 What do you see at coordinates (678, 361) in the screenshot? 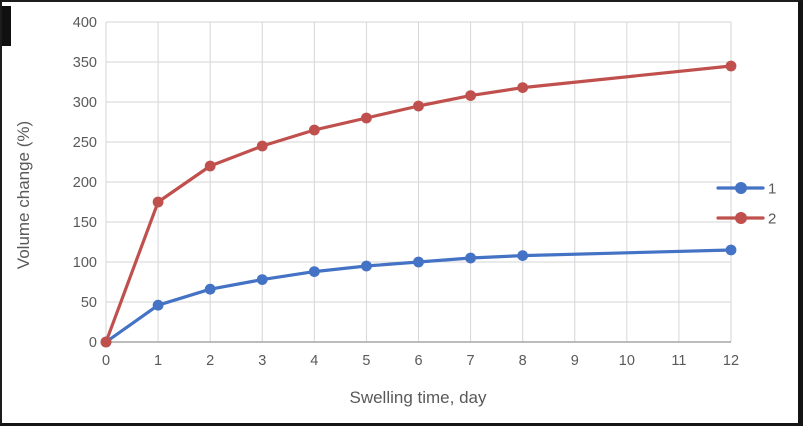
I see `x-tick-label: 11` at bounding box center [678, 361].